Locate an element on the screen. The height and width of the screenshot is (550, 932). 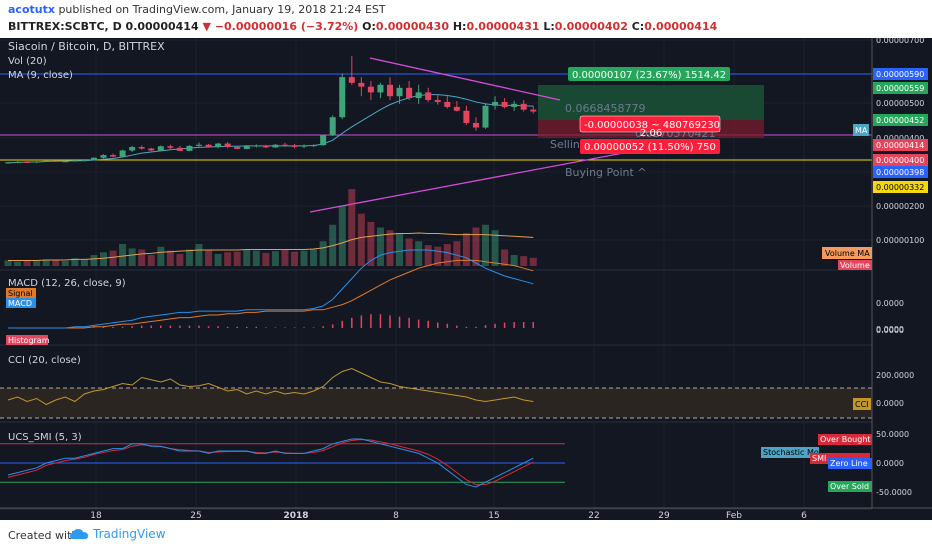
high-value: 0.00000431 is located at coordinates (503, 26).